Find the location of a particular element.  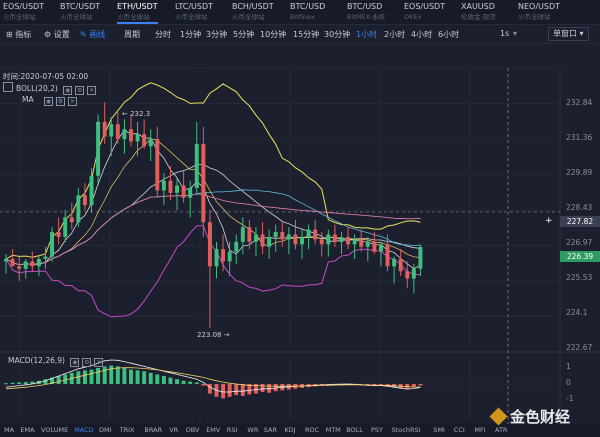

boll-lower-line is located at coordinates (213, 271).